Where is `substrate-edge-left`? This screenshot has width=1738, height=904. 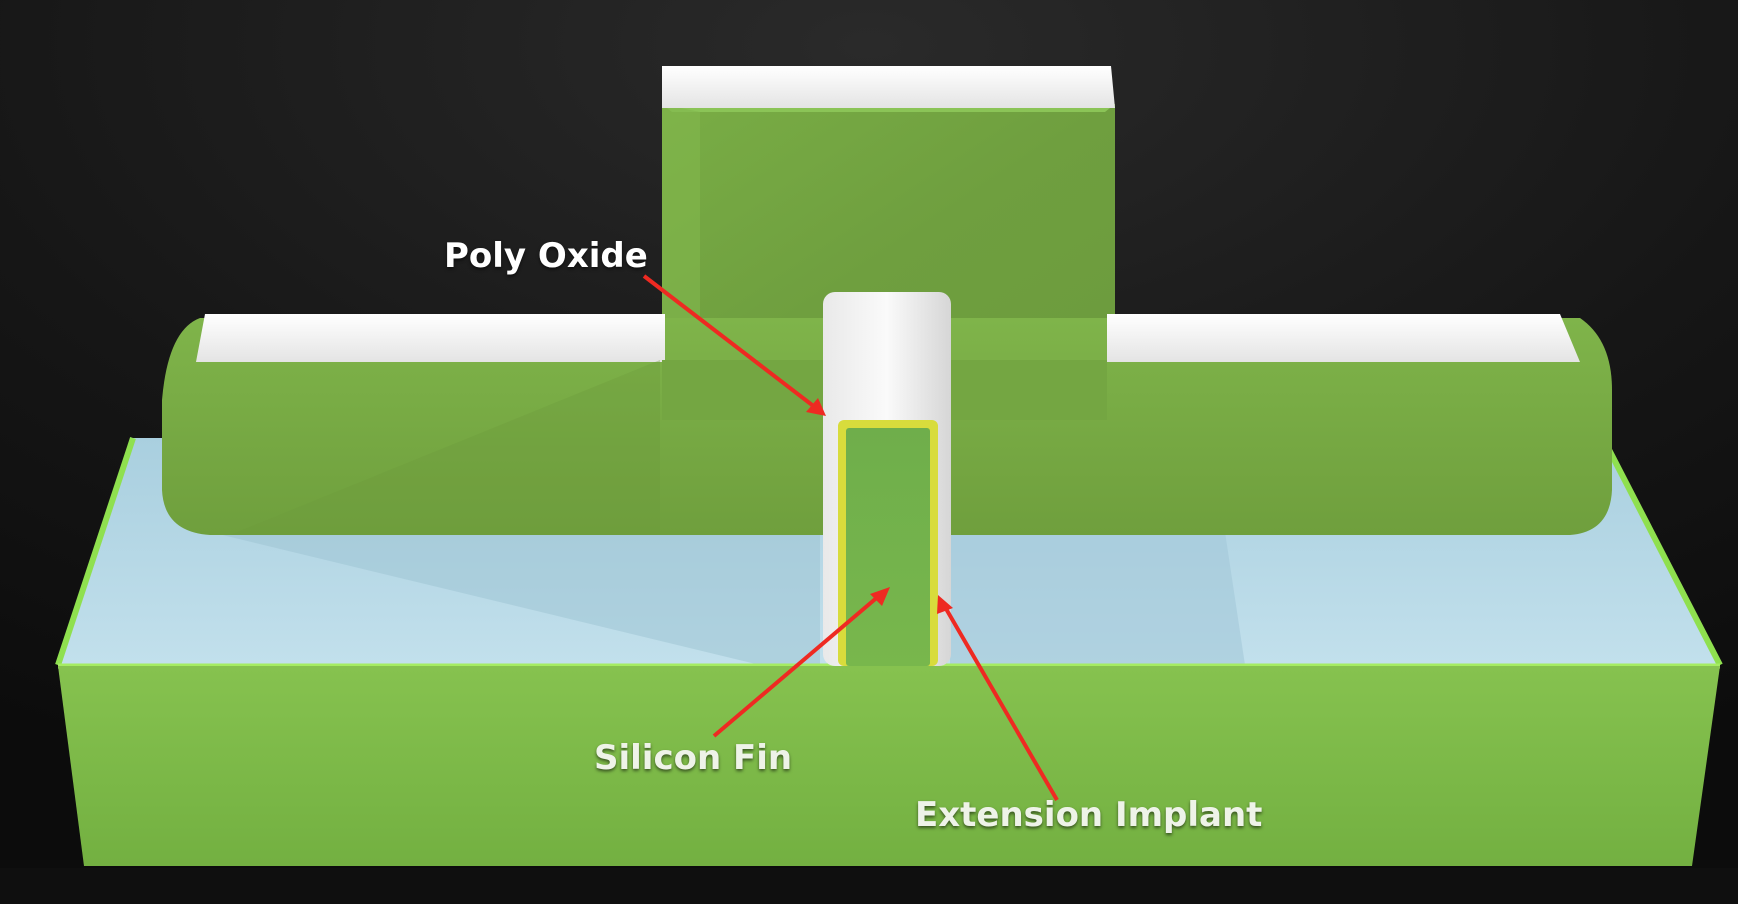
substrate-edge-left is located at coordinates (95, 551).